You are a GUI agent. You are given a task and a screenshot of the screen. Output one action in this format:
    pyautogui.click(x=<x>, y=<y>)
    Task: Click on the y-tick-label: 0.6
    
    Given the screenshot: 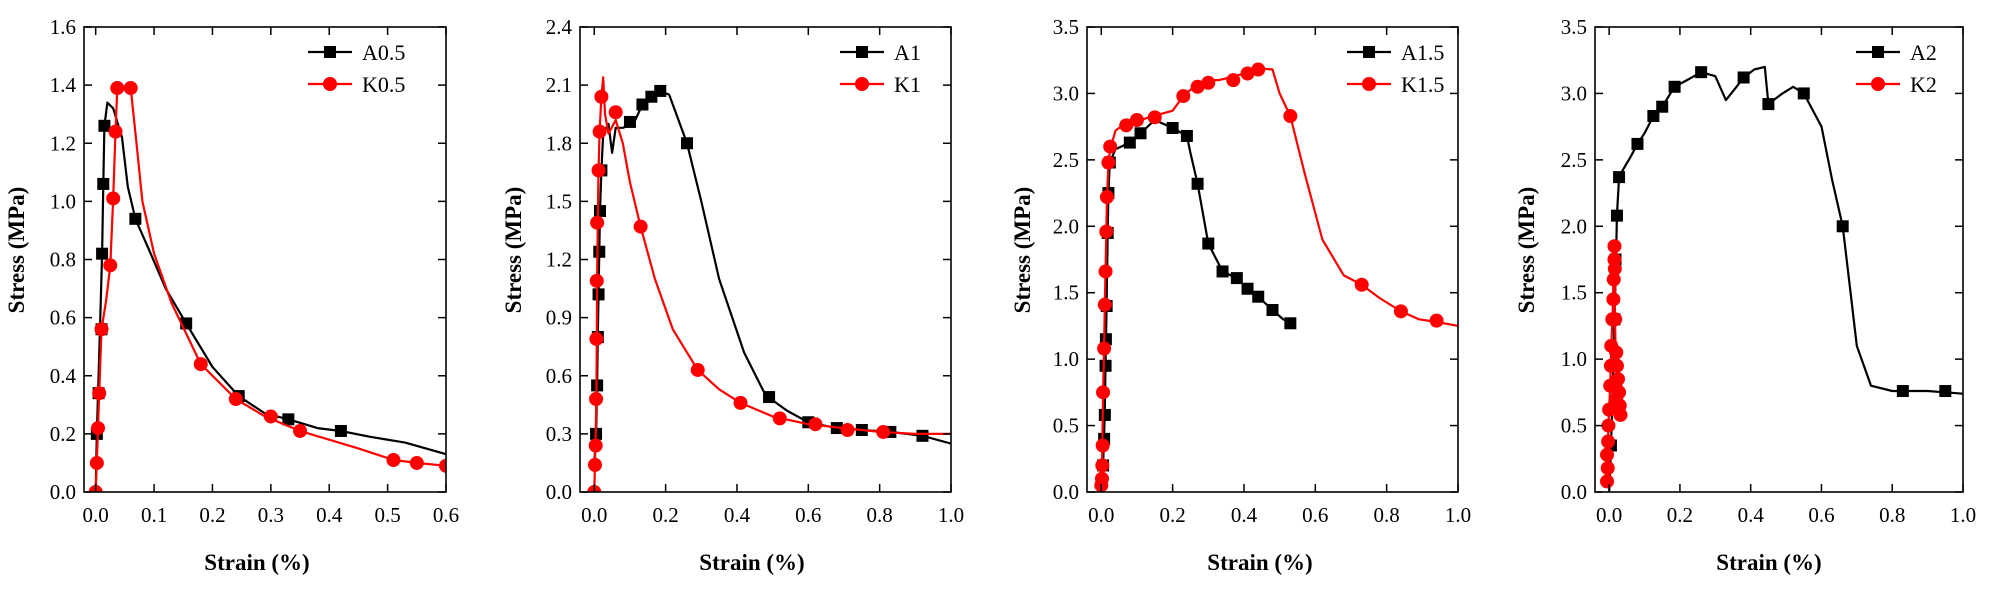 What is the action you would take?
    pyautogui.click(x=559, y=376)
    